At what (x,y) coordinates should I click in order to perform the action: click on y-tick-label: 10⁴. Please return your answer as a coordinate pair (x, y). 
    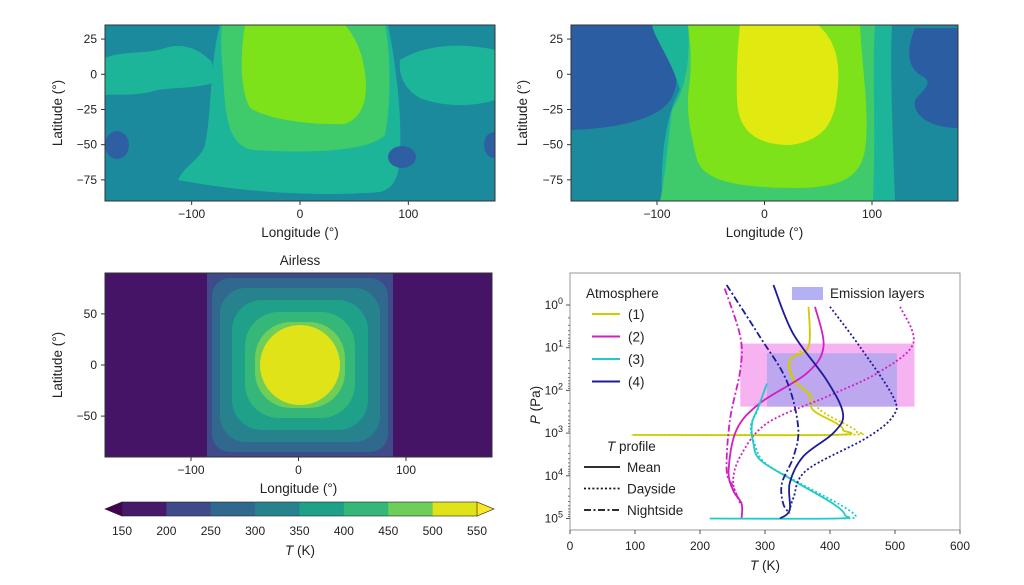
    Looking at the image, I should click on (554, 475).